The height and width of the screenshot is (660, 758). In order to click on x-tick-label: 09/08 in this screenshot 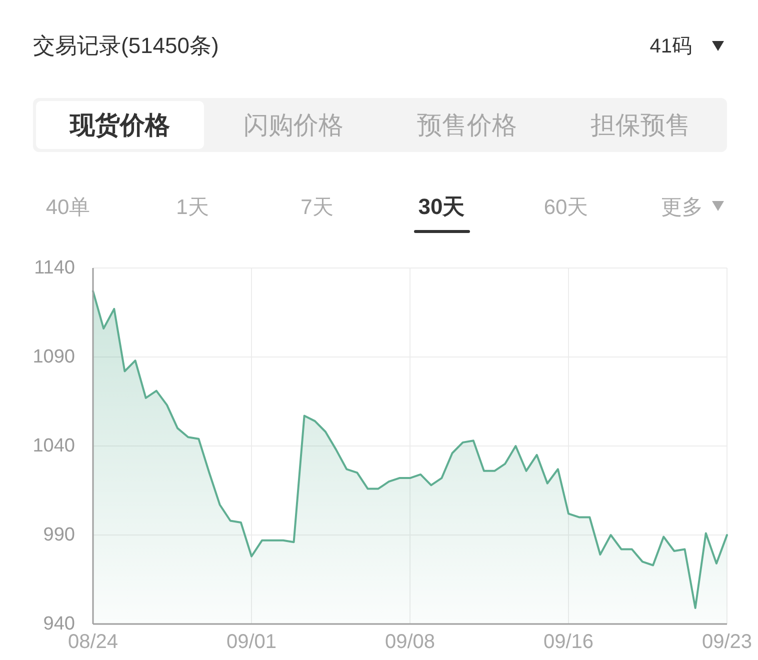, I will do `click(410, 642)`.